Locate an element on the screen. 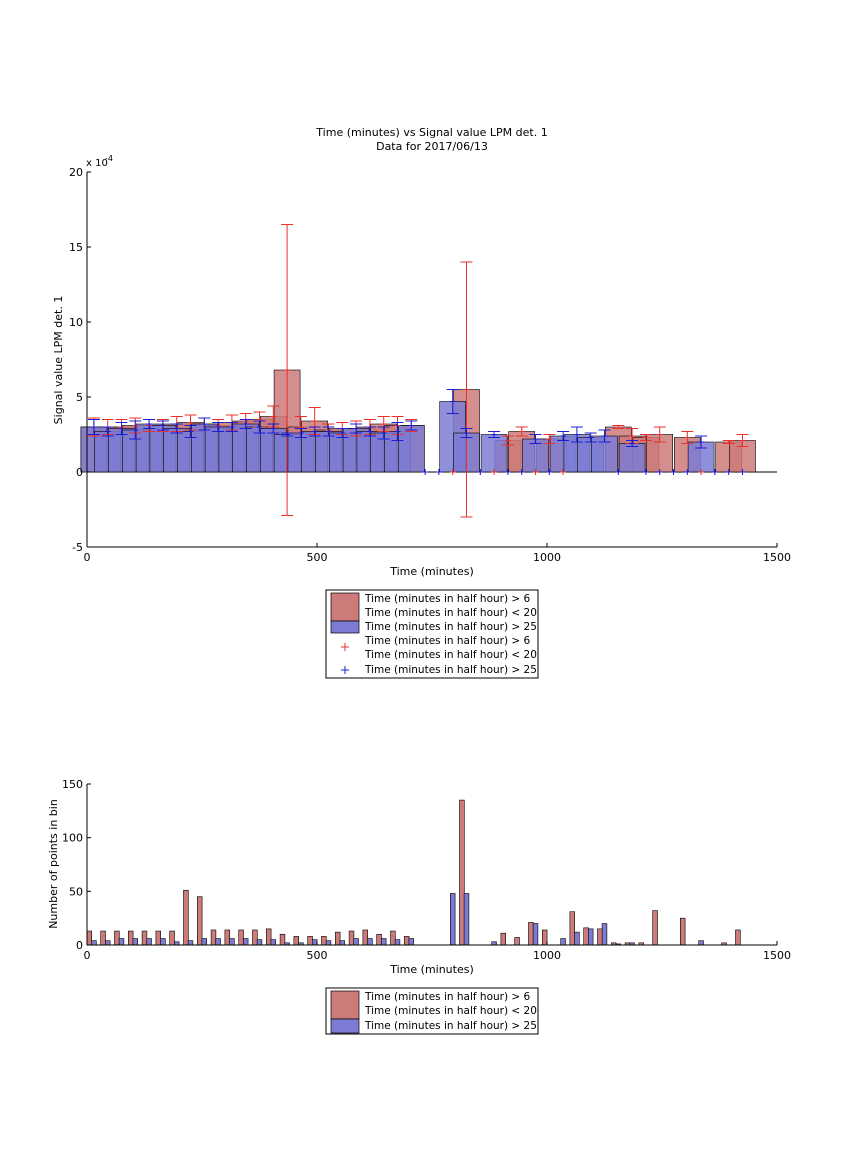 This screenshot has width=864, height=1152. top-legend-rederr-line1: Time (minutes in half hour) > 6 is located at coordinates (447, 641).